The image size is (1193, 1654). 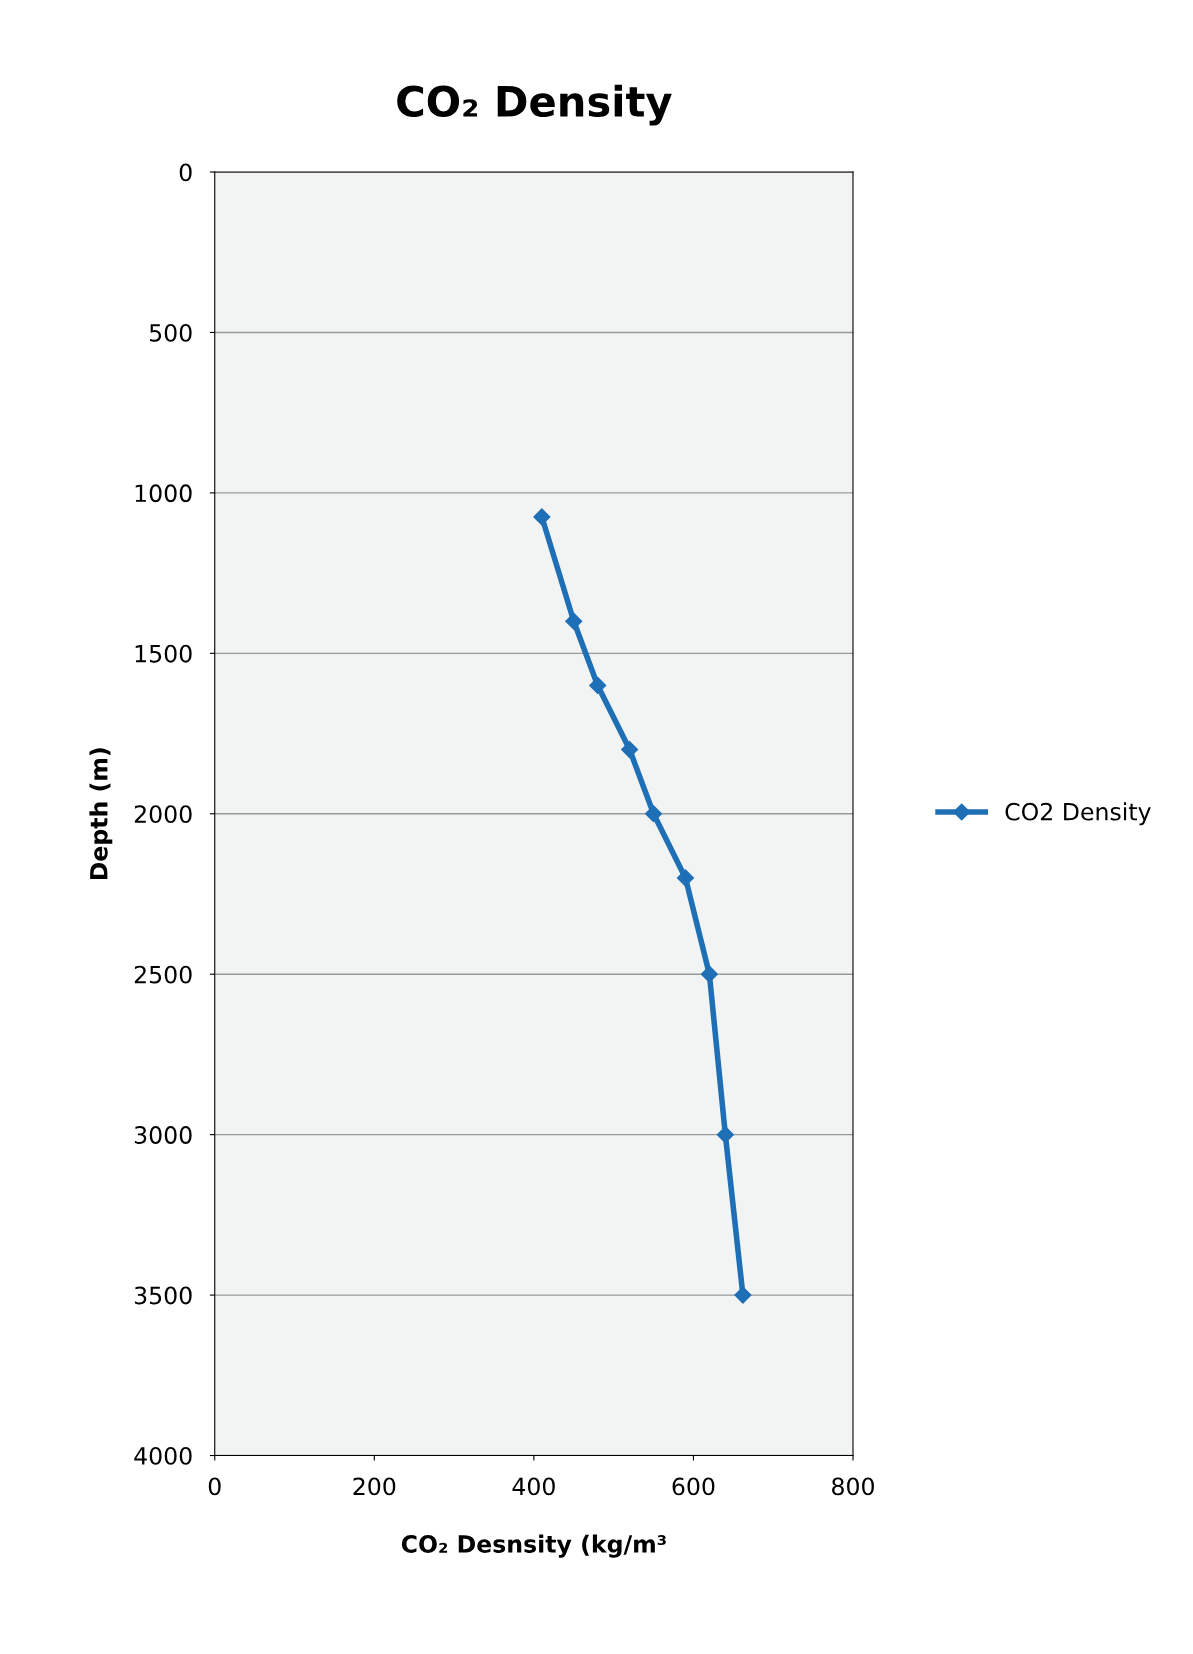 What do you see at coordinates (163, 1135) in the screenshot?
I see `y-tick-label: 3000` at bounding box center [163, 1135].